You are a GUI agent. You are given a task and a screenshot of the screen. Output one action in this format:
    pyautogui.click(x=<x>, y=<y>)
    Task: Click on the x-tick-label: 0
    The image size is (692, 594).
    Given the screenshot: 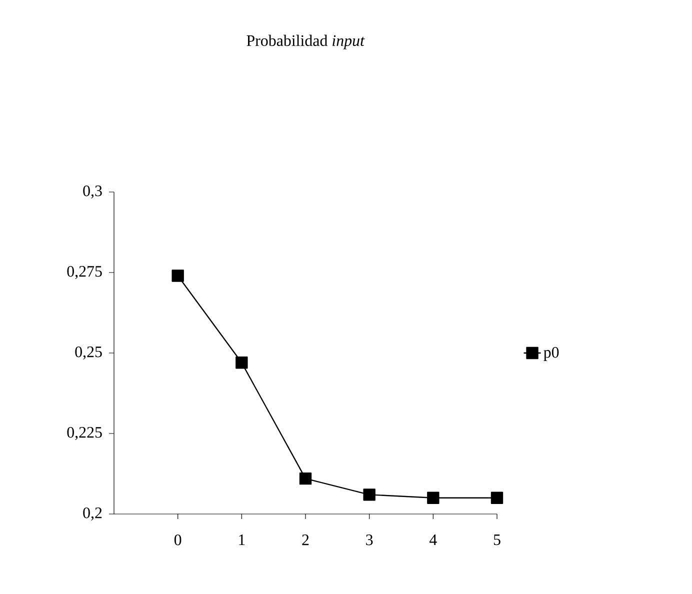 What is the action you would take?
    pyautogui.click(x=178, y=540)
    